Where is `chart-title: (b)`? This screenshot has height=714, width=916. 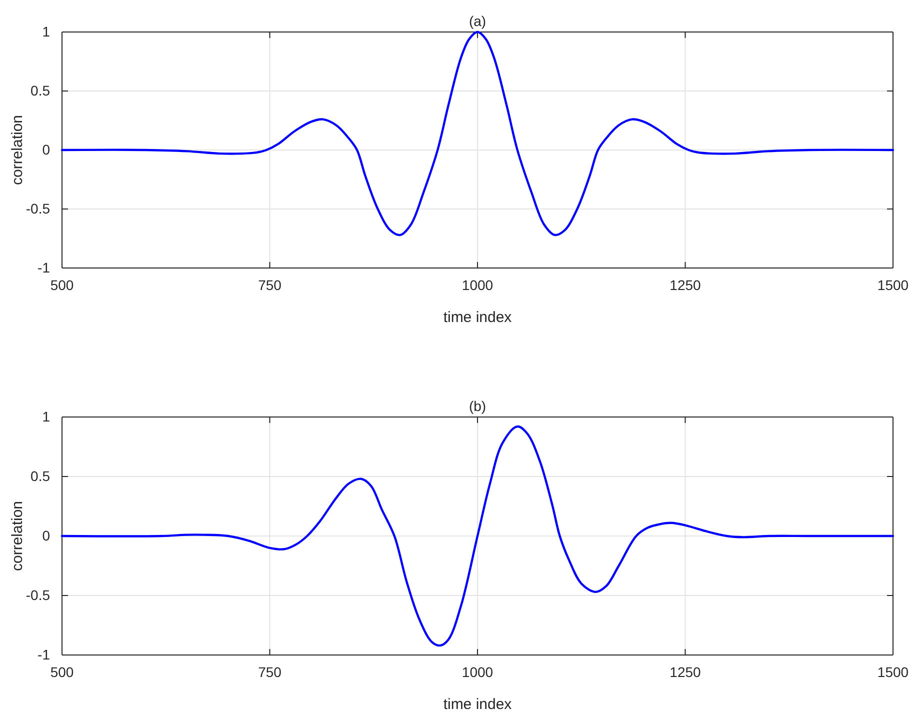
chart-title: (b) is located at coordinates (477, 406).